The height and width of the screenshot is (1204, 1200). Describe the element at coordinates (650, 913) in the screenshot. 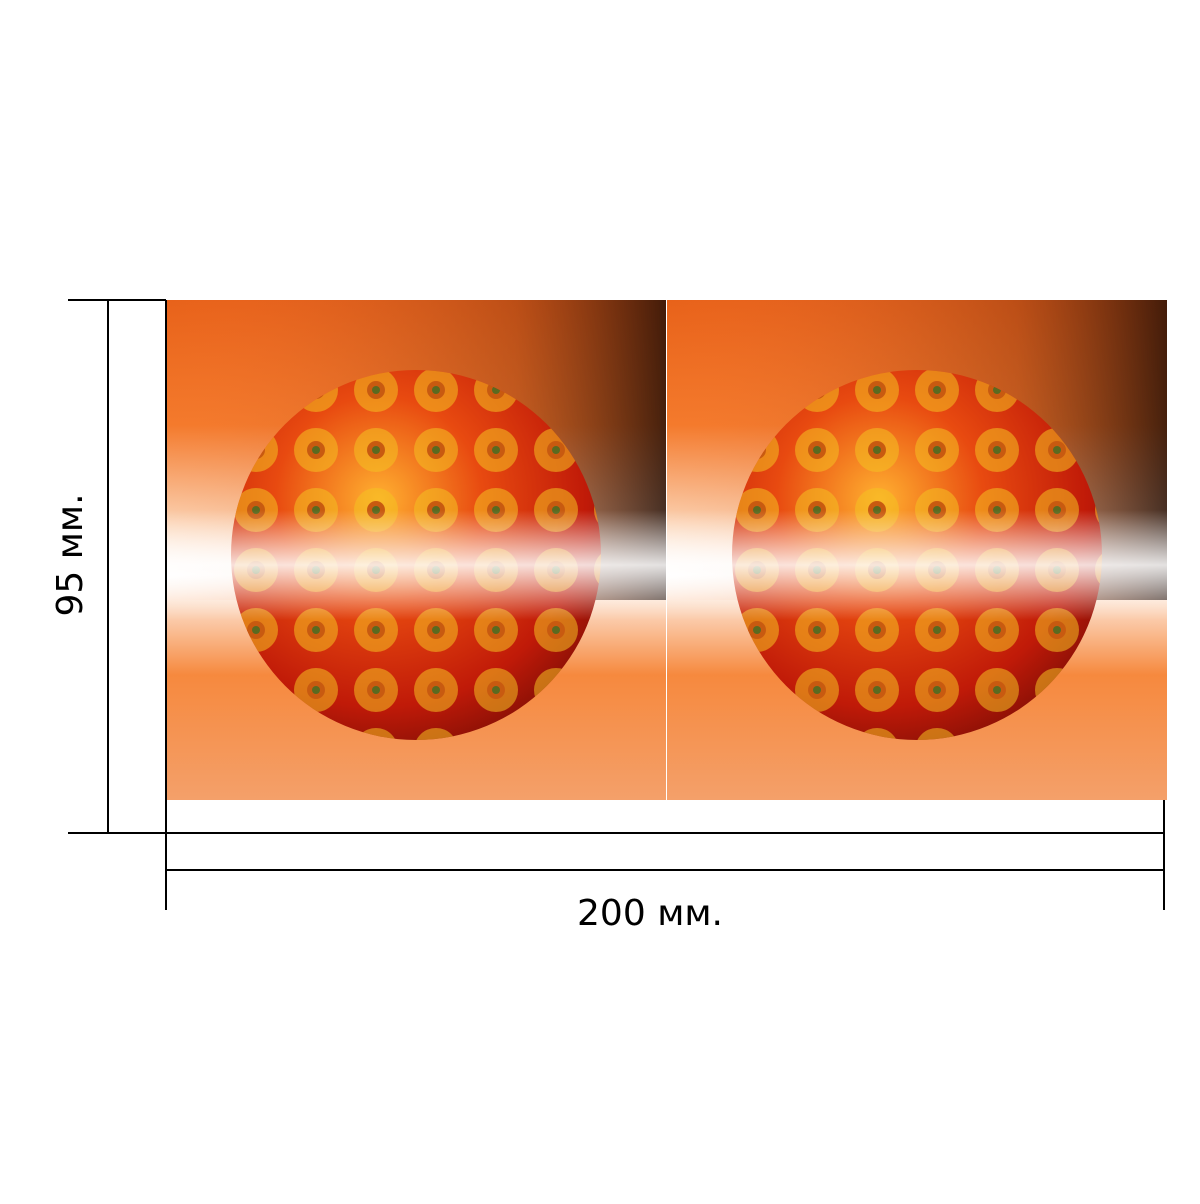

I see `width-label: 200 мм.` at that location.